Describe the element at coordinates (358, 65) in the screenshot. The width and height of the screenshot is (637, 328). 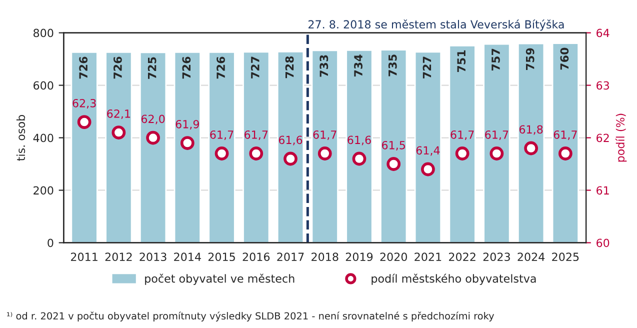
I see `data-label: 734` at that location.